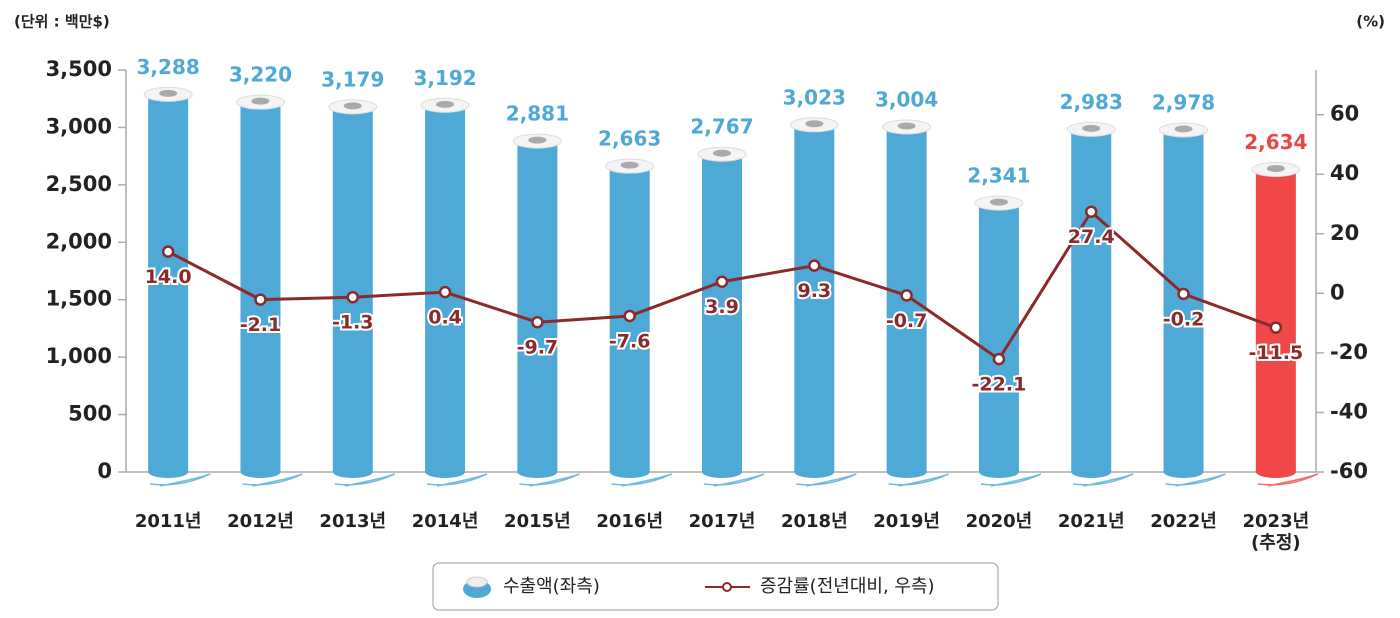  Describe the element at coordinates (90, 414) in the screenshot. I see `y-tick-label: 500` at that location.